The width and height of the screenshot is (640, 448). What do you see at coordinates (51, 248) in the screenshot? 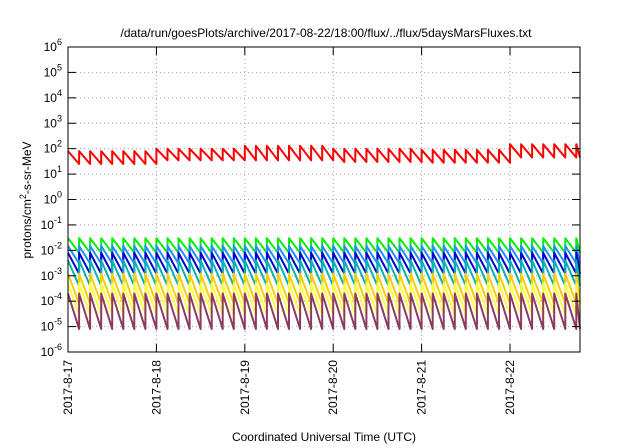
I see `y-tick-label: 10⁻²` at bounding box center [51, 248].